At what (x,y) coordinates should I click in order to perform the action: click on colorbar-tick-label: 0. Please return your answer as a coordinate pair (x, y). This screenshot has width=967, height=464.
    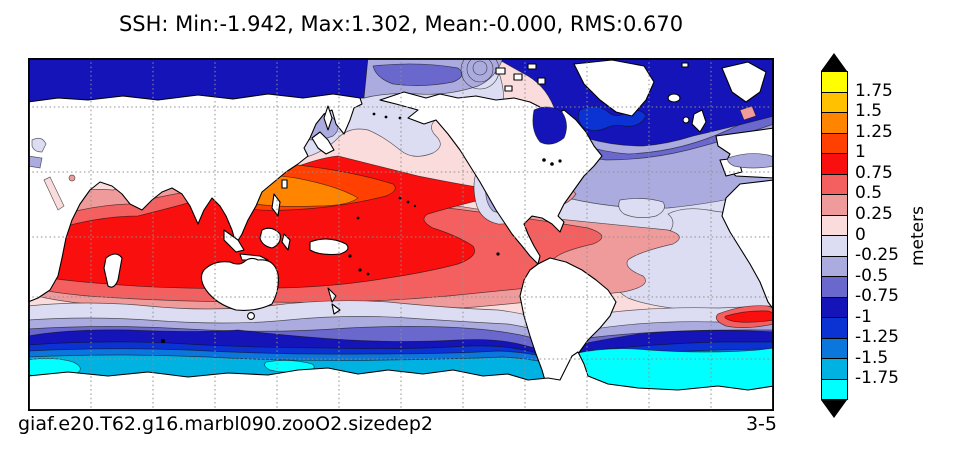
    Looking at the image, I should click on (860, 234).